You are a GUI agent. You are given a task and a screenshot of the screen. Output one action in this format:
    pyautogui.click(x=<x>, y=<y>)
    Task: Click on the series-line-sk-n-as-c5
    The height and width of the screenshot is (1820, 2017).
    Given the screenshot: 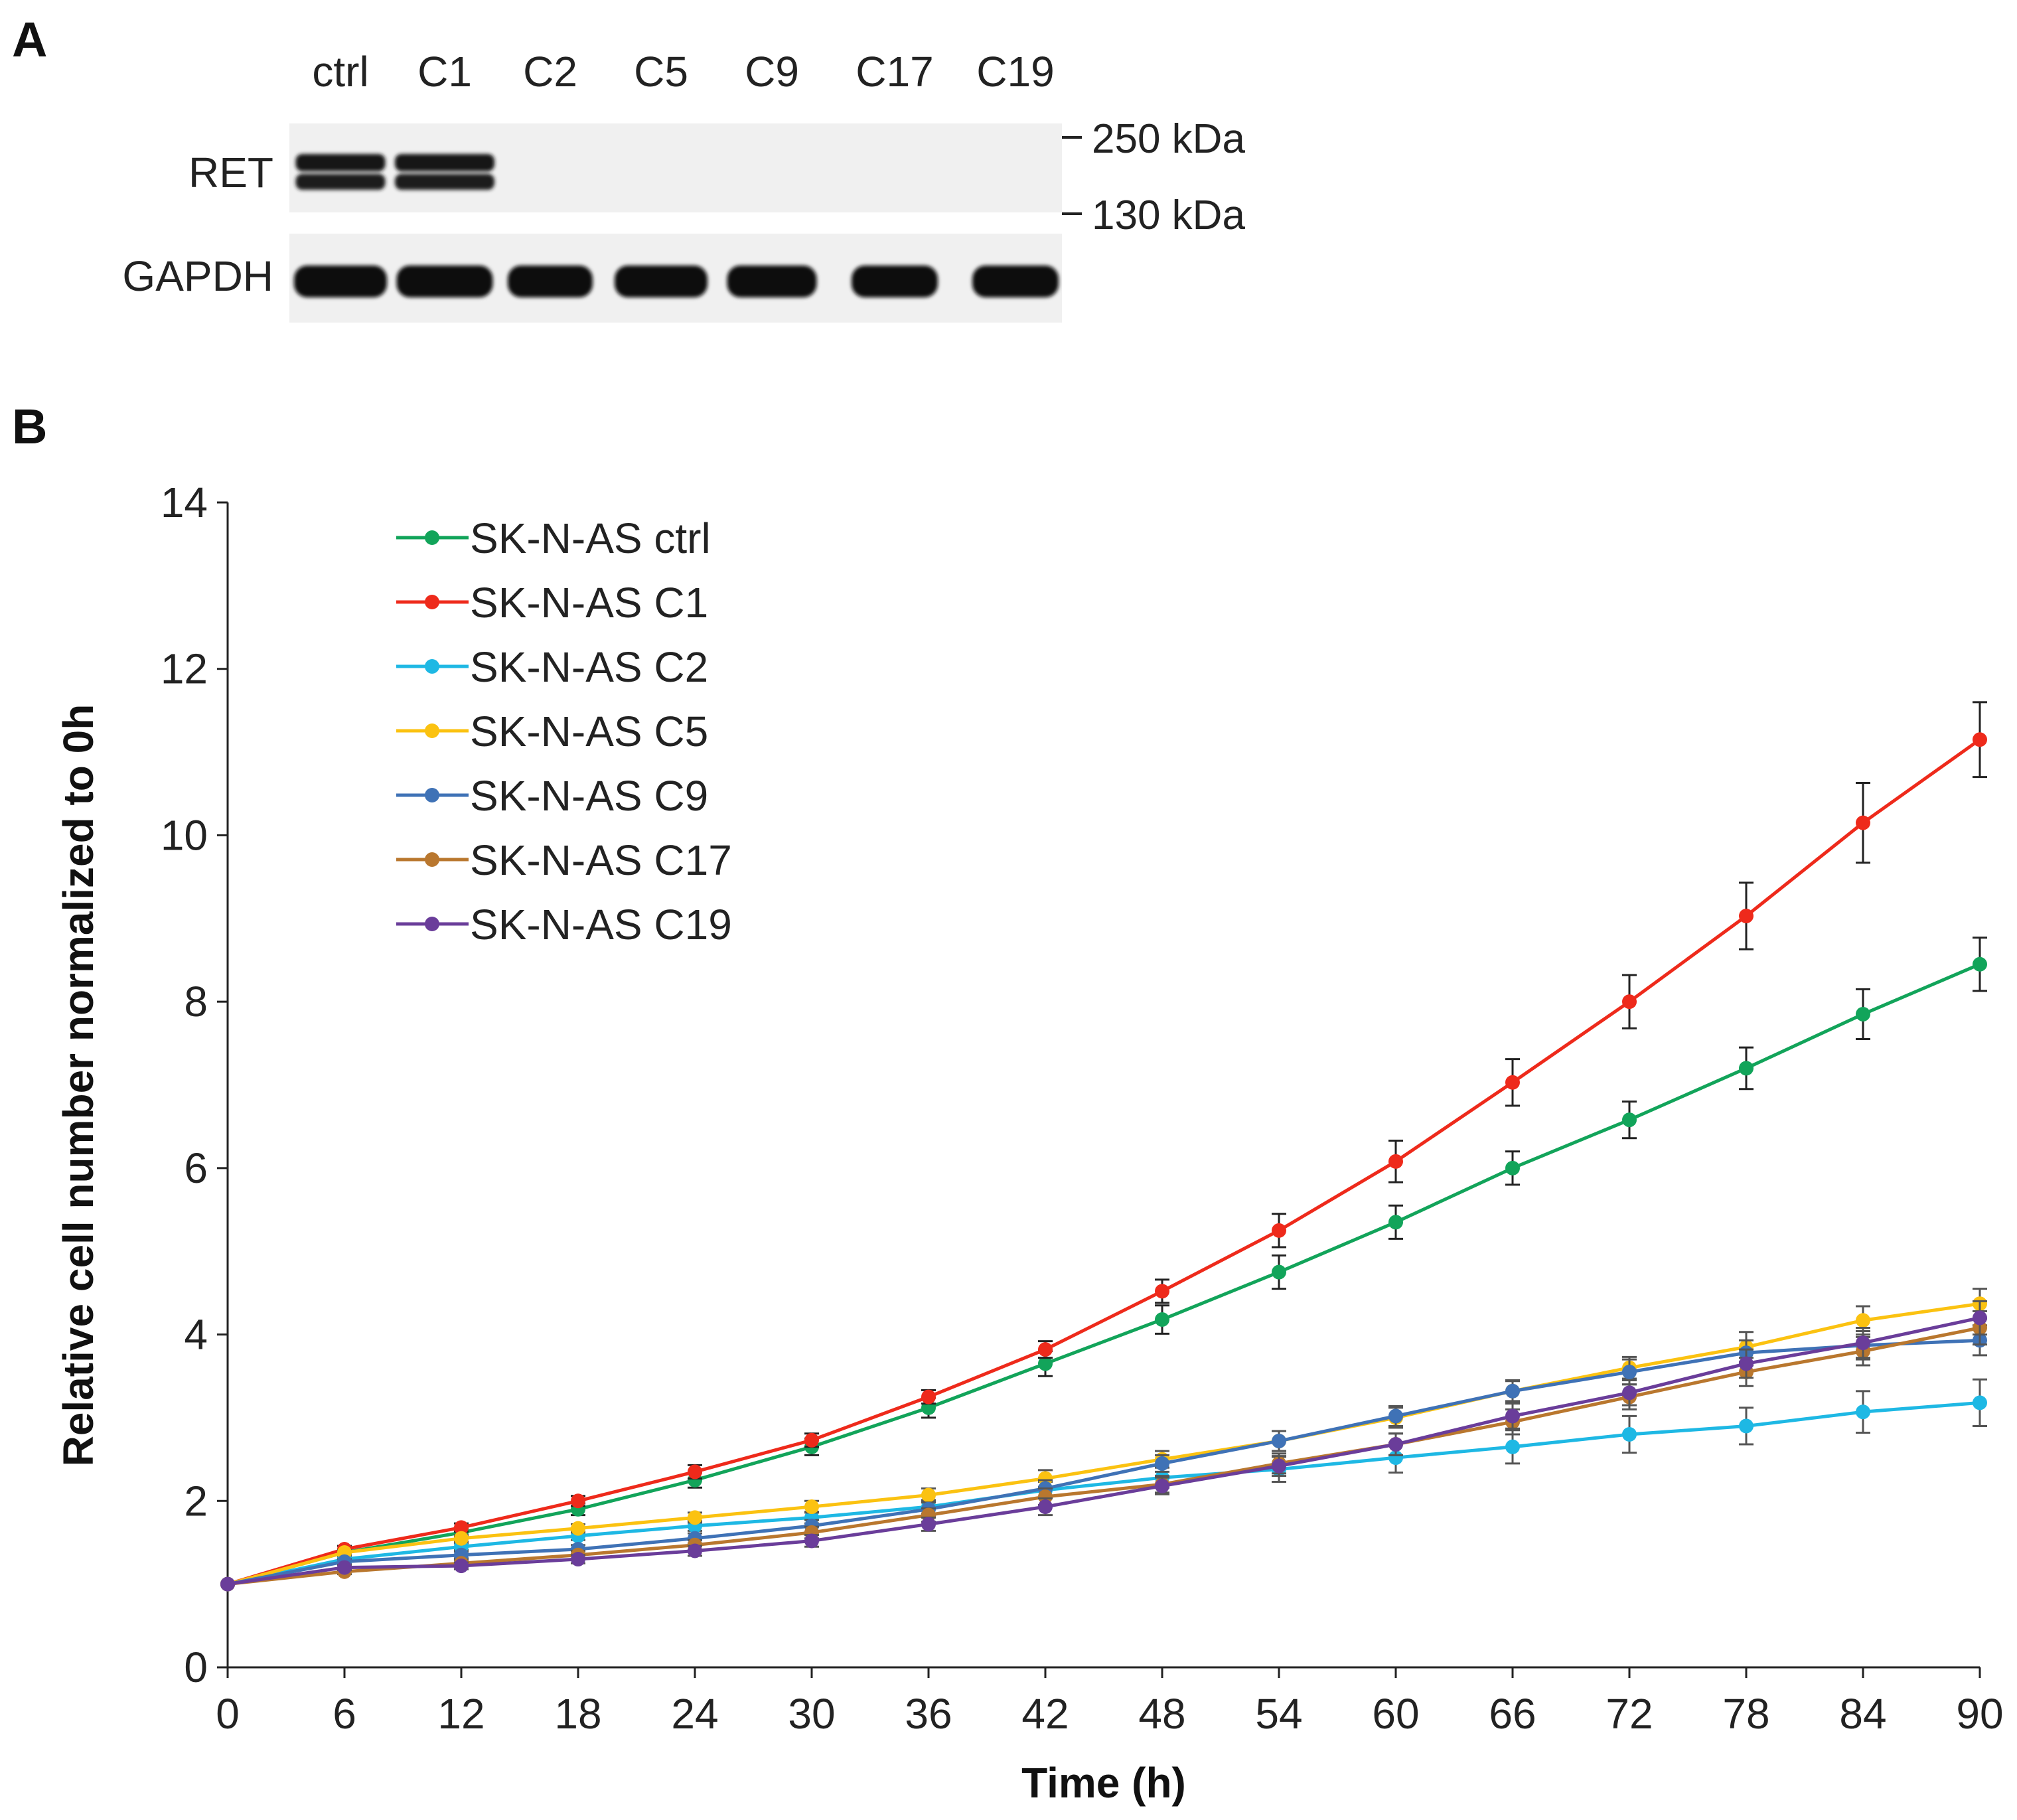 What is the action you would take?
    pyautogui.click(x=1104, y=1444)
    